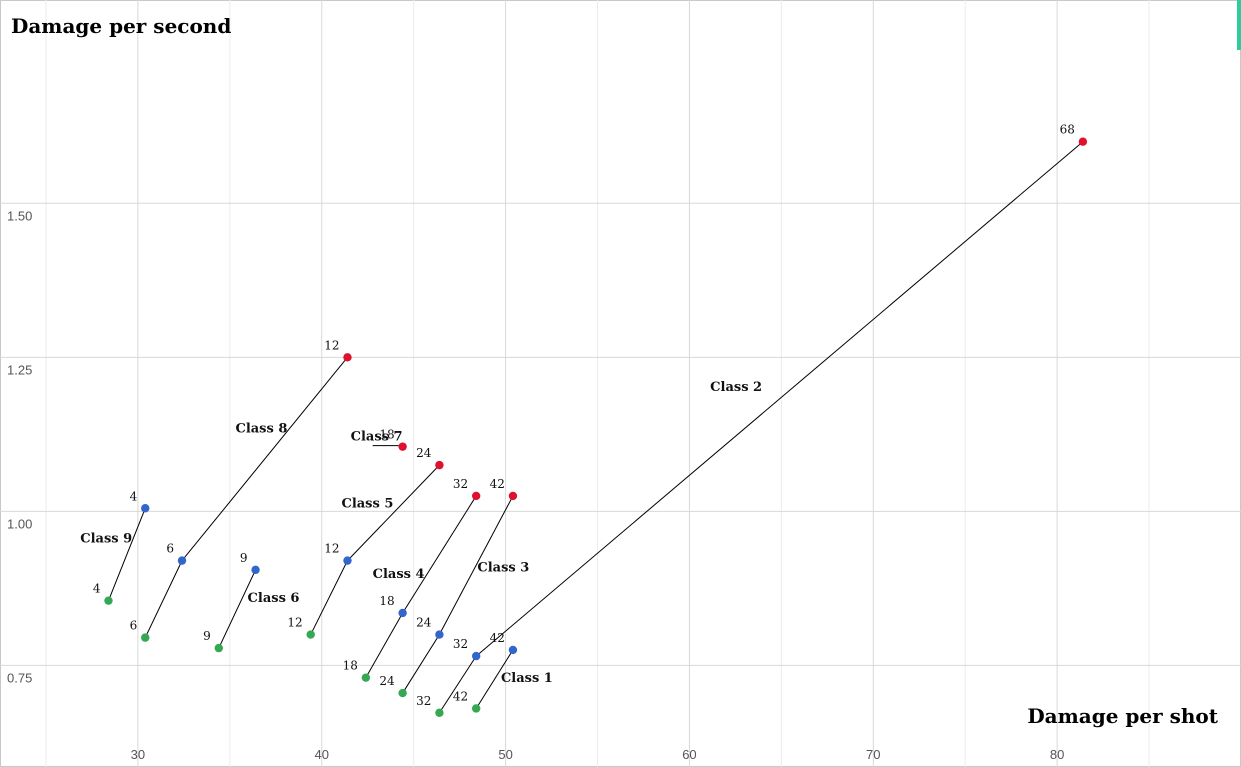 This screenshot has width=1241, height=767. What do you see at coordinates (689, 754) in the screenshot?
I see `x-tick-label: 60` at bounding box center [689, 754].